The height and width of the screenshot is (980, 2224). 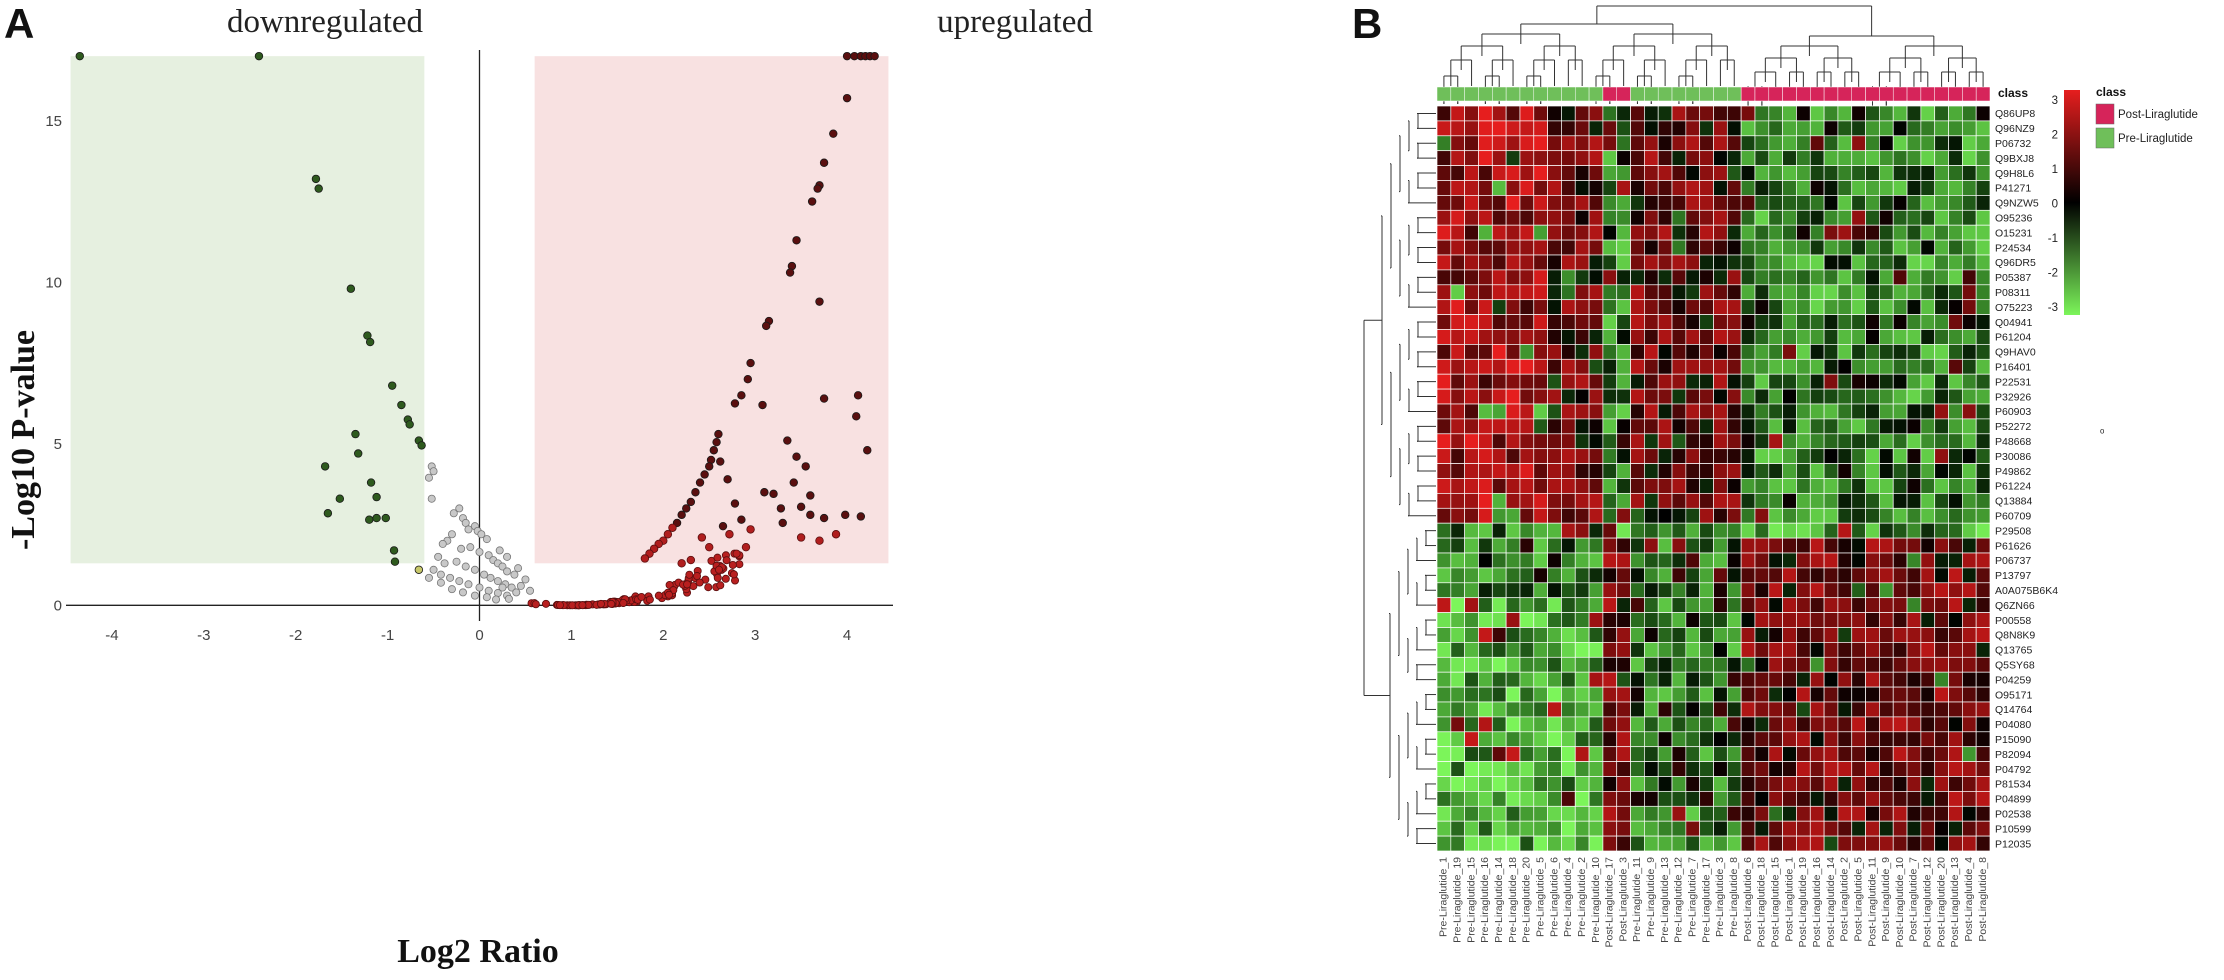 I want to click on point-downregulated, so click(x=369, y=519).